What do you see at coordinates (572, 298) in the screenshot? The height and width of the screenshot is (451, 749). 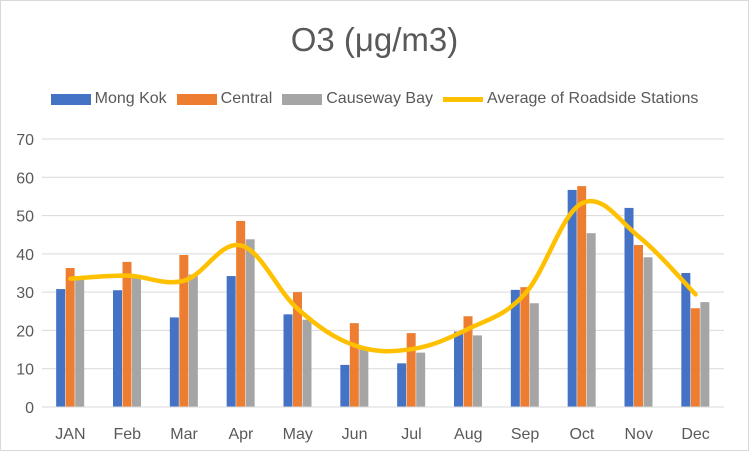 I see `bar-mong-kok-oct` at bounding box center [572, 298].